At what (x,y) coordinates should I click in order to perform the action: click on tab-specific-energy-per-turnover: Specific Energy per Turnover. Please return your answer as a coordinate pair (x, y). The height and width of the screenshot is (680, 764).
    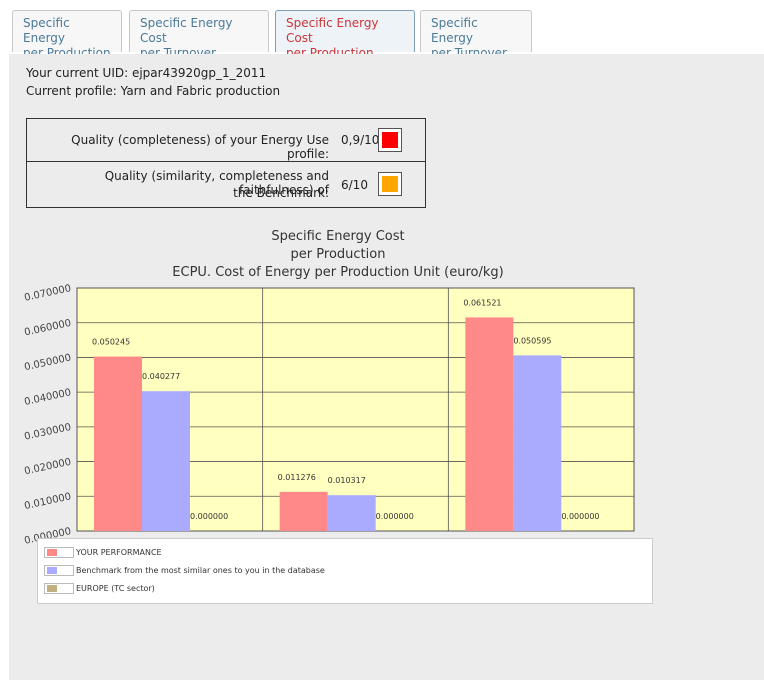
    Looking at the image, I should click on (476, 35).